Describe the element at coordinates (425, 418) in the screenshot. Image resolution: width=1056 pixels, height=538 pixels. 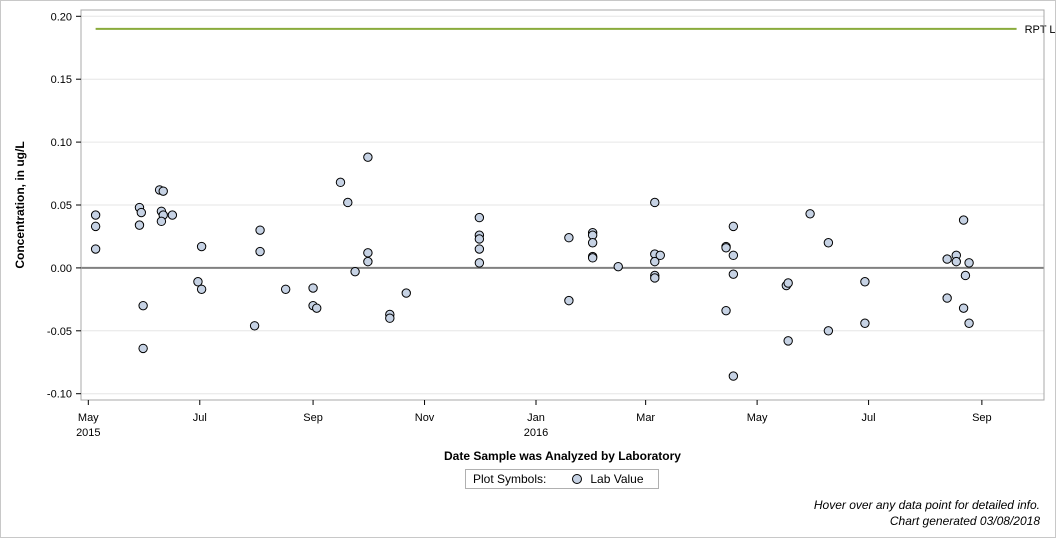
I see `x-tick-label: Nov` at that location.